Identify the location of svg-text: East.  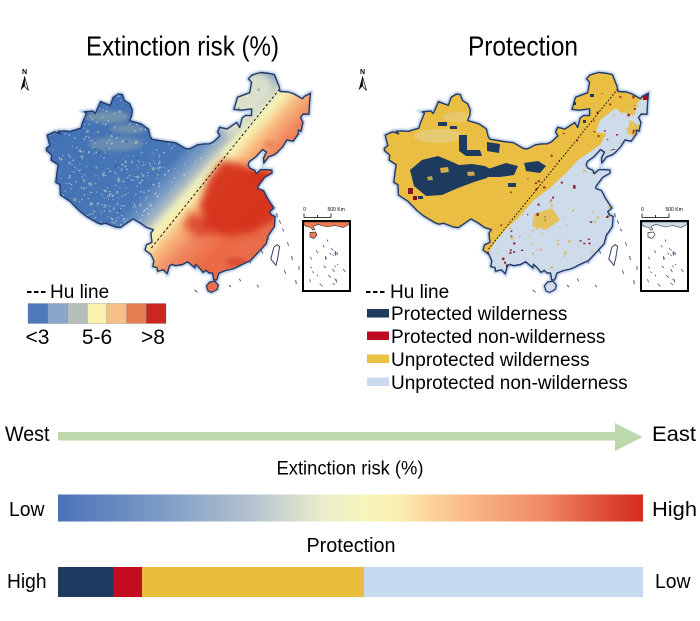
(674, 434).